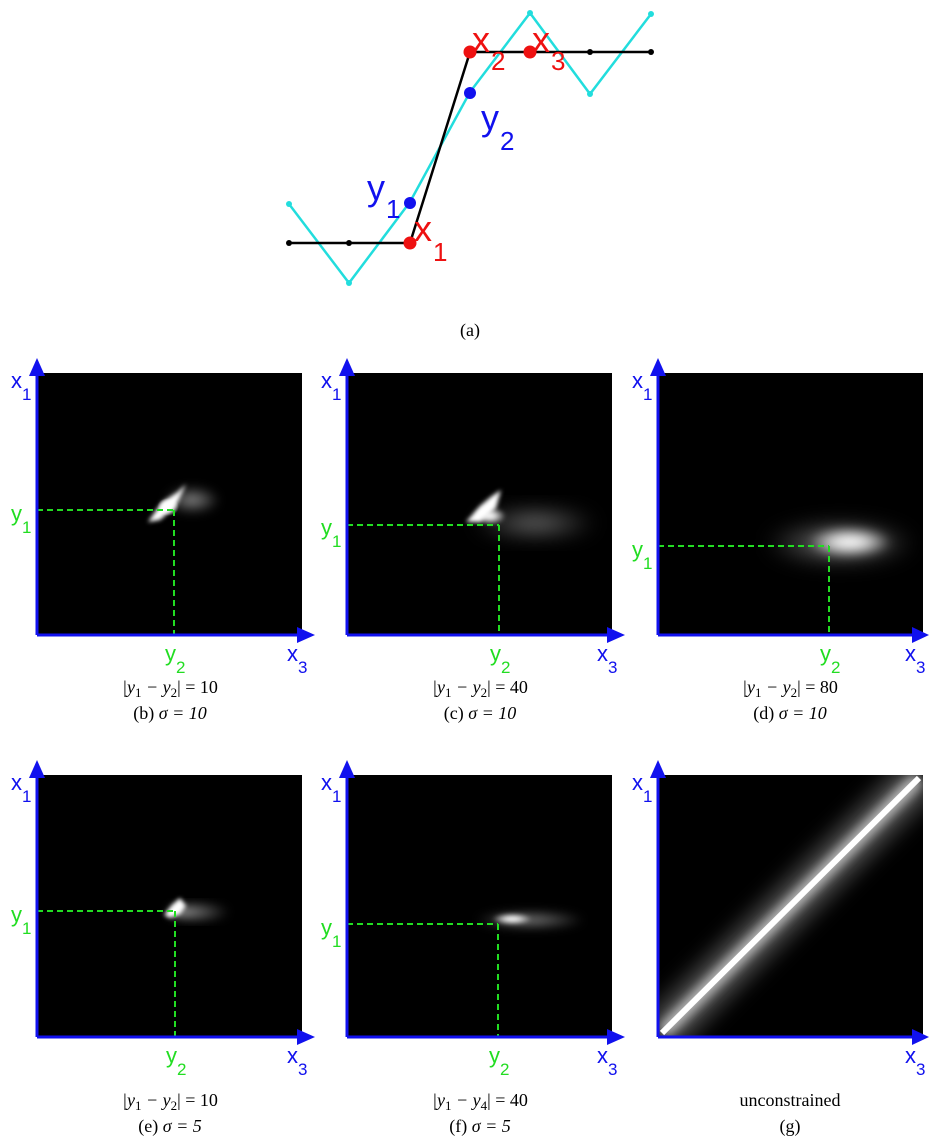  Describe the element at coordinates (480, 1101) in the screenshot. I see `condition-caption: |y1 − y4| = 40` at that location.